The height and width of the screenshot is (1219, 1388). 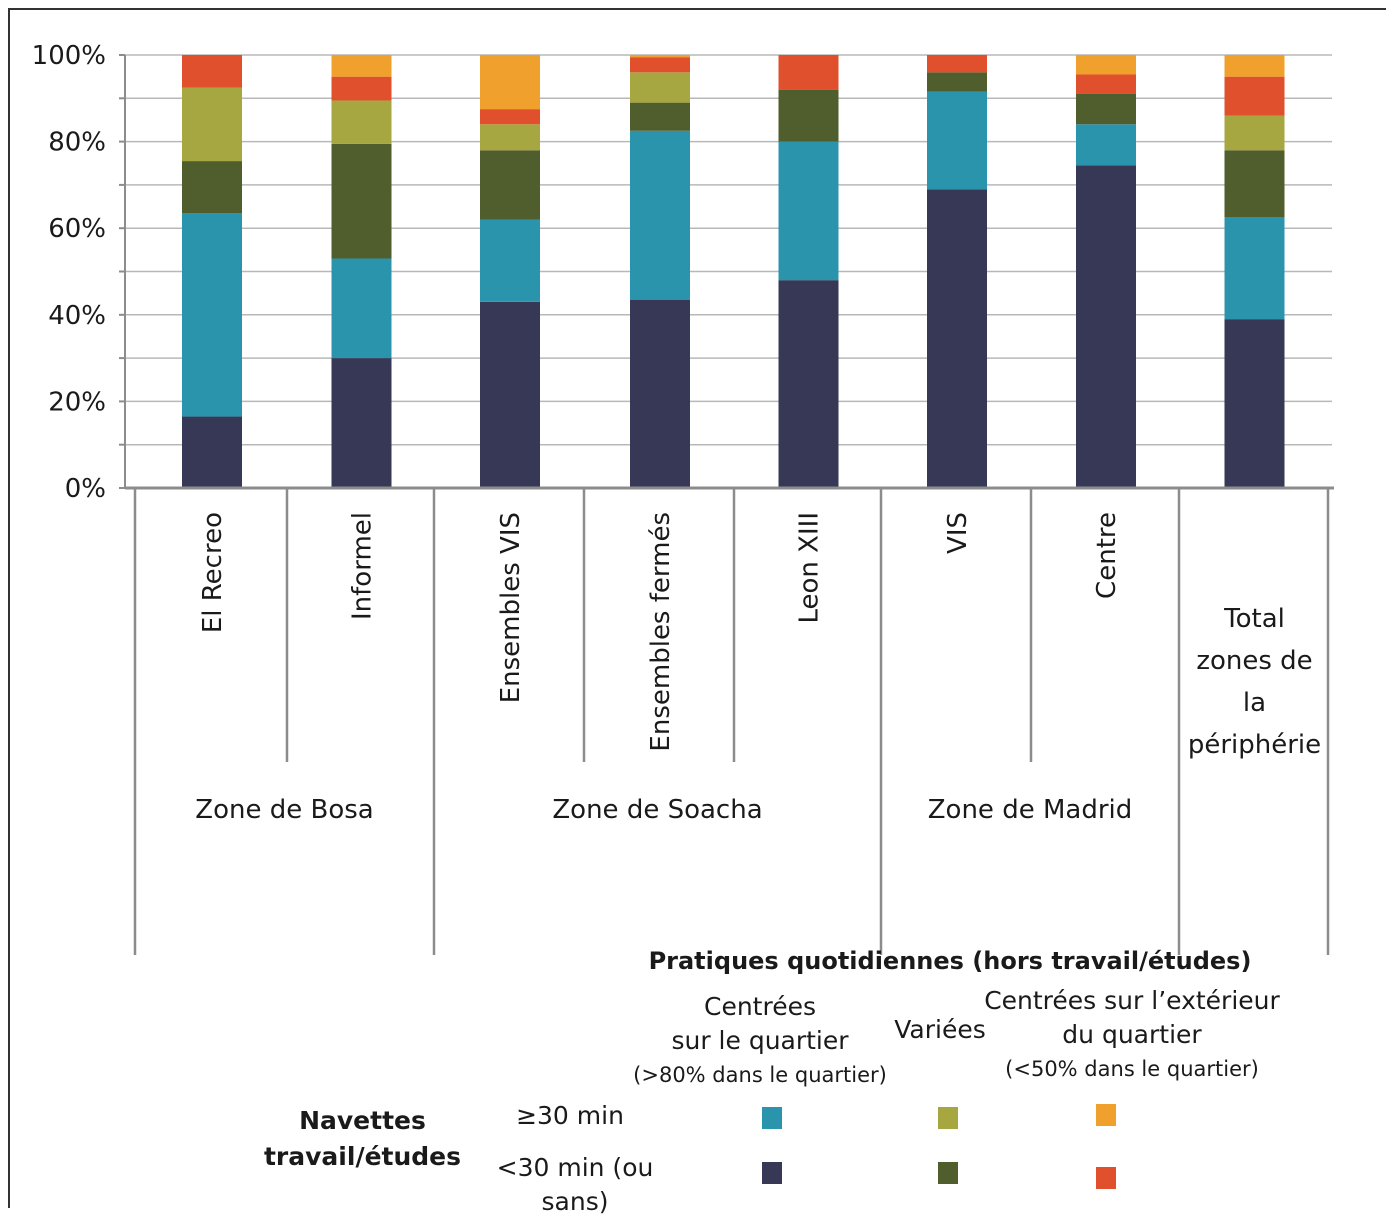 I want to click on y-tick-label: 40%, so click(x=77, y=316).